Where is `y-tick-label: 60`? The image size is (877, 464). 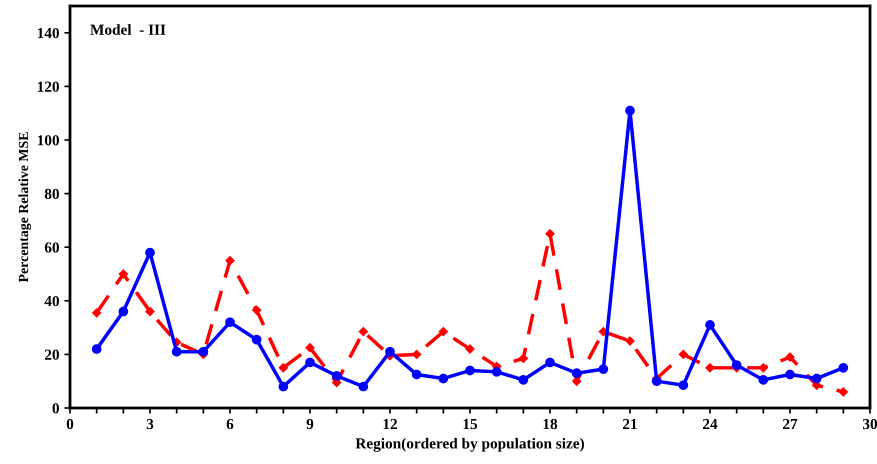 y-tick-label: 60 is located at coordinates (51, 247).